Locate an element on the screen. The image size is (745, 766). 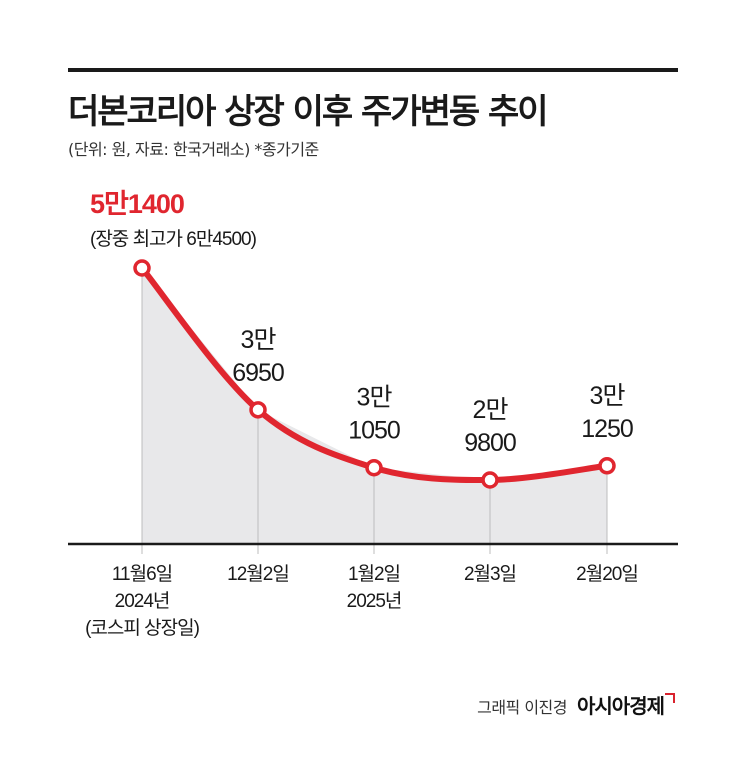
graphic-credit: 그래픽 이진경 is located at coordinates (522, 707).